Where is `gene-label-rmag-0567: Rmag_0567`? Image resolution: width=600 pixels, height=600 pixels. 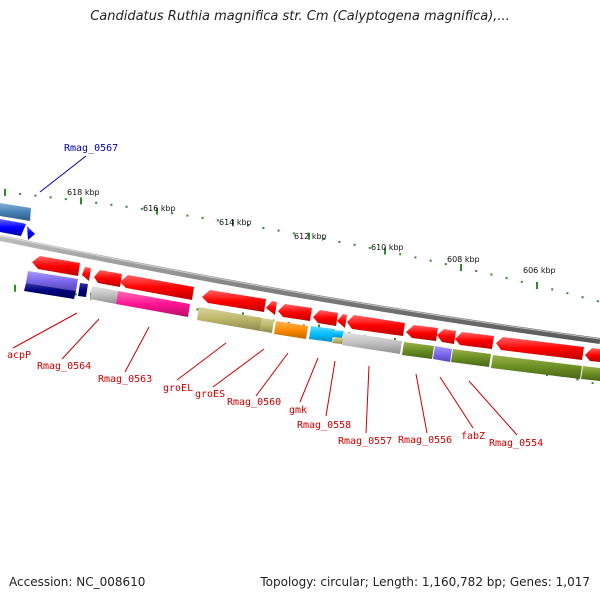 gene-label-rmag-0567: Rmag_0567 is located at coordinates (91, 148).